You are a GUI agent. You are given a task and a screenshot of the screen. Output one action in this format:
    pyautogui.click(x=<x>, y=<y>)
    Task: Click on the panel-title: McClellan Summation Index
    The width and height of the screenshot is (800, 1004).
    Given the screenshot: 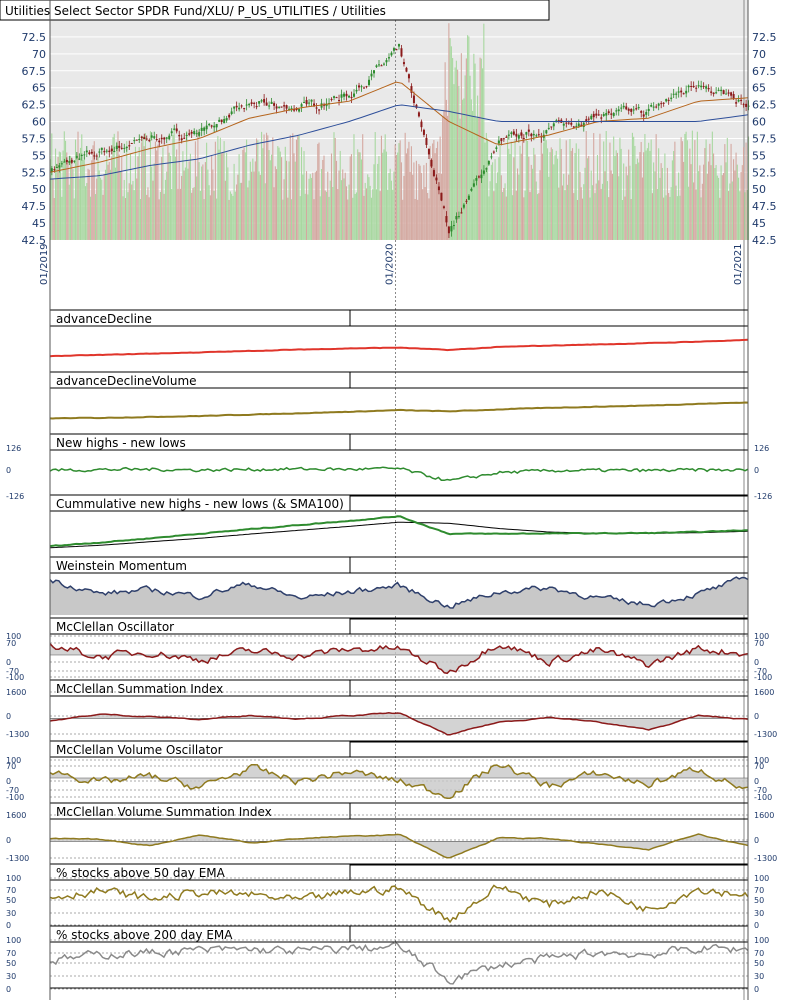 What is the action you would take?
    pyautogui.click(x=139, y=689)
    